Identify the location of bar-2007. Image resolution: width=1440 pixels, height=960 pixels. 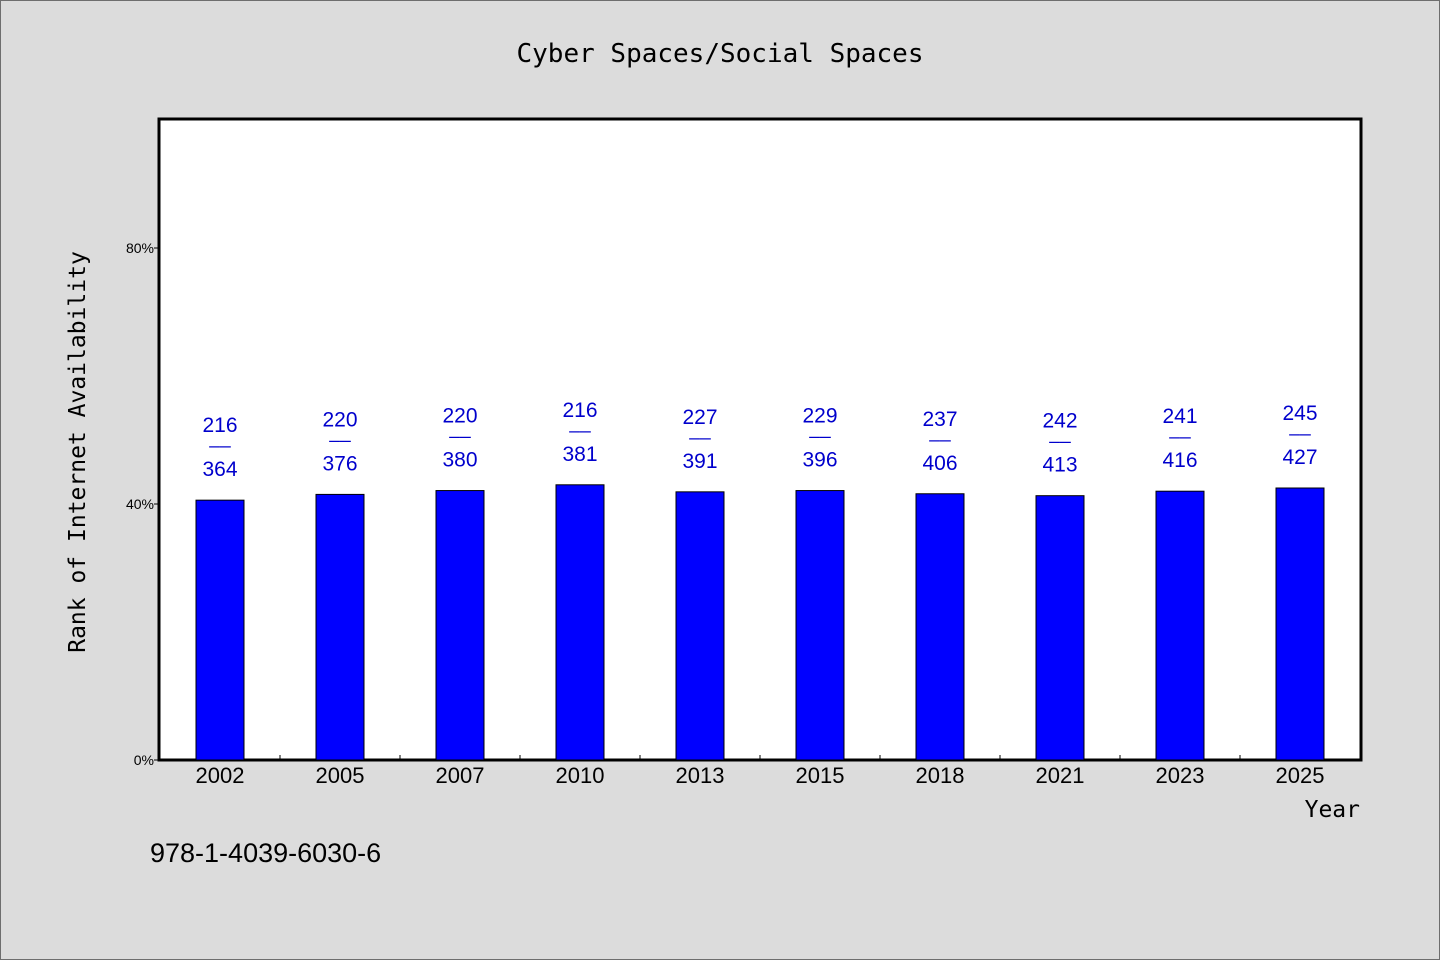
(460, 625).